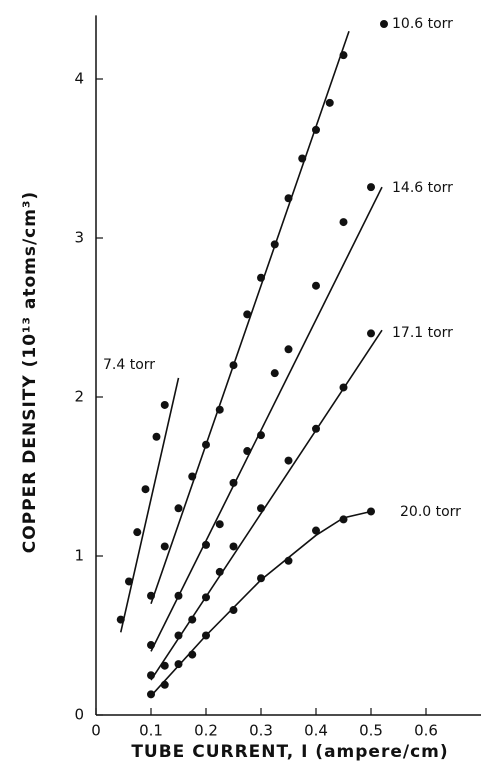 This screenshot has width=496, height=768. Describe the element at coordinates (371, 731) in the screenshot. I see `x-tick-label: 0.5` at that location.